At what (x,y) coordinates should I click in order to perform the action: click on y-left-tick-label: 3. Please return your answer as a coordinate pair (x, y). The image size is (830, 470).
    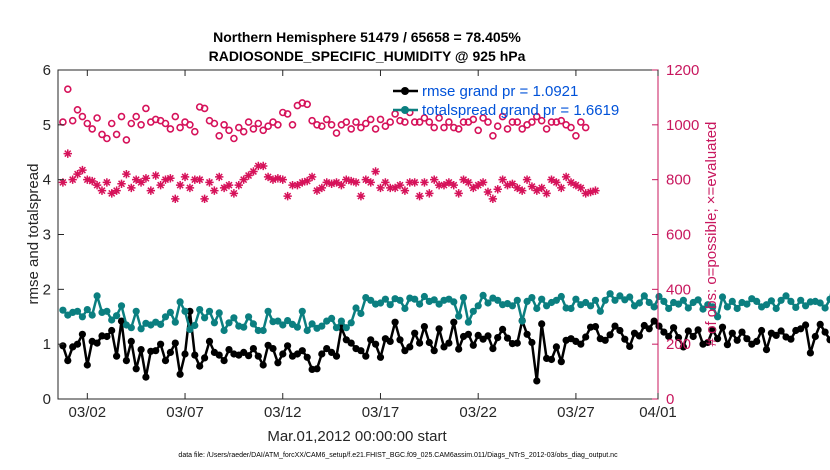
    Looking at the image, I should click on (47, 235).